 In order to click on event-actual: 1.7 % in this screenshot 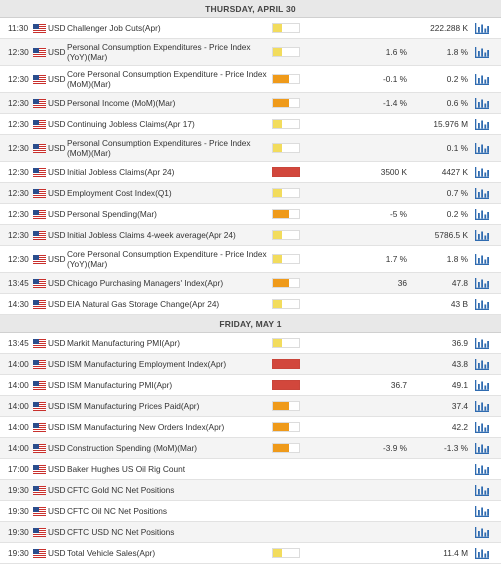, I will do `click(396, 259)`.